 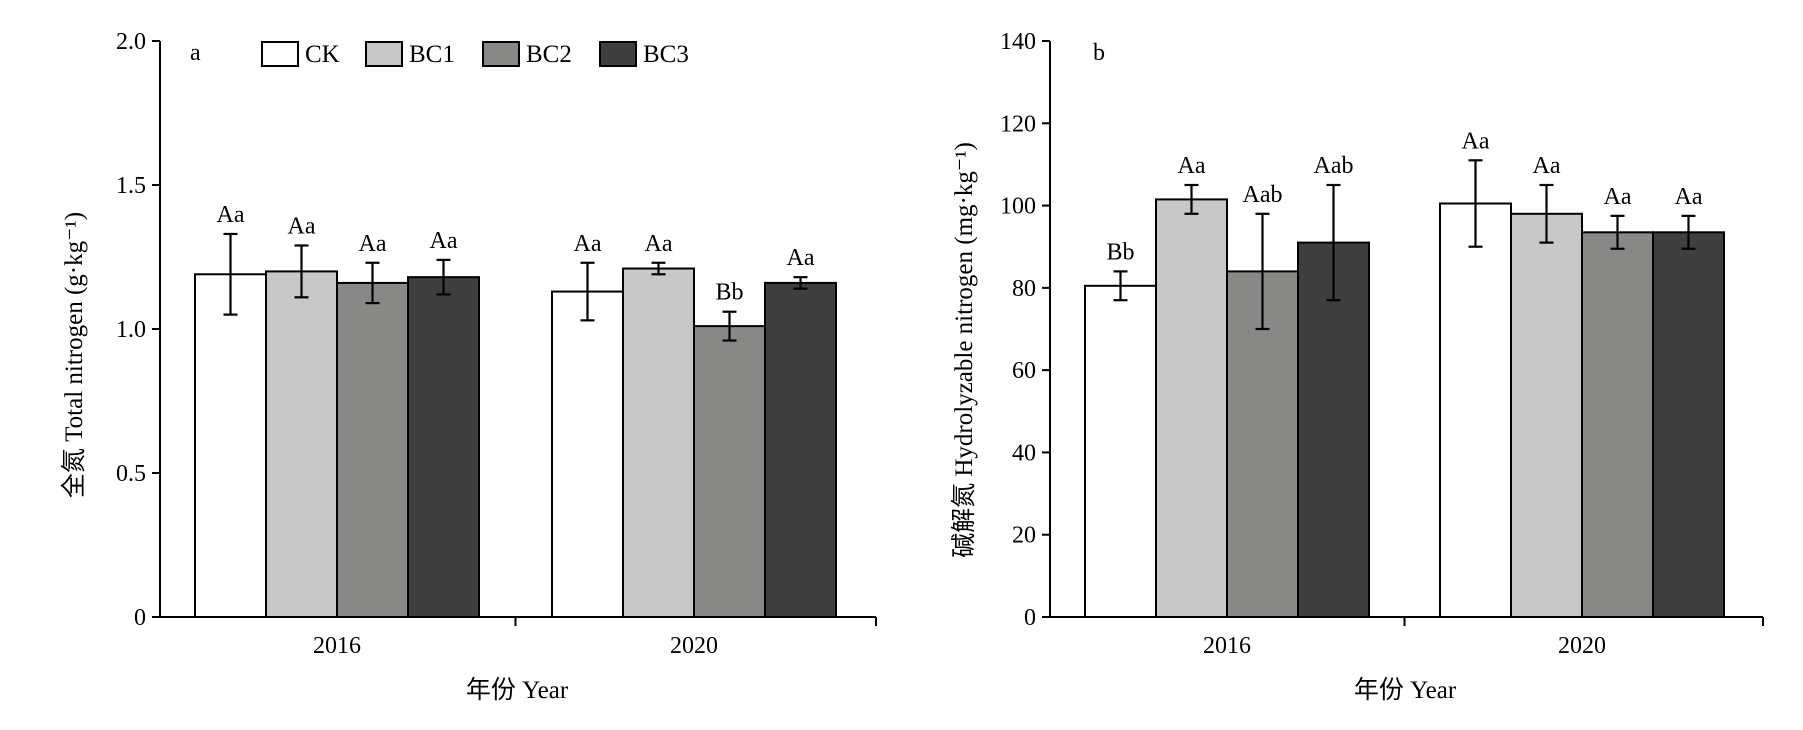 I want to click on panel-b-x-tick-label: 2020, so click(x=1582, y=646).